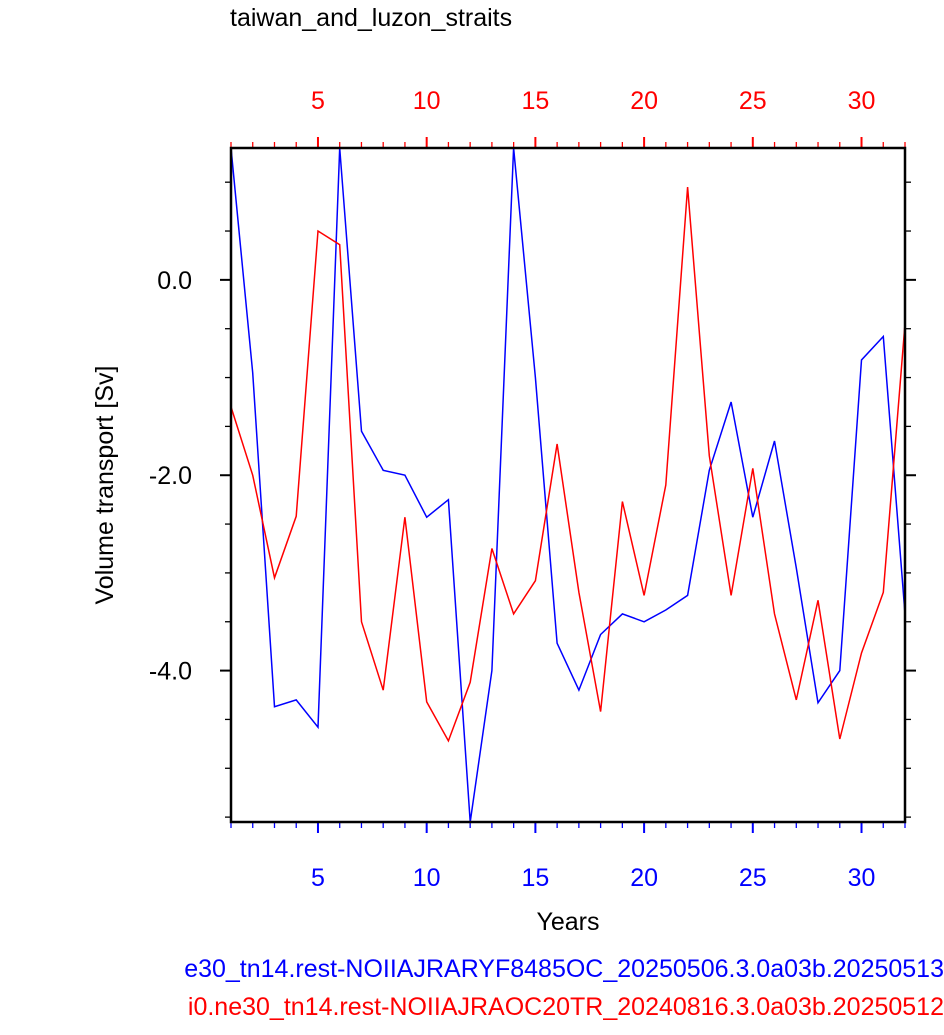 The image size is (944, 1035). Describe the element at coordinates (753, 878) in the screenshot. I see `x-tick-label-bottom: 25` at that location.